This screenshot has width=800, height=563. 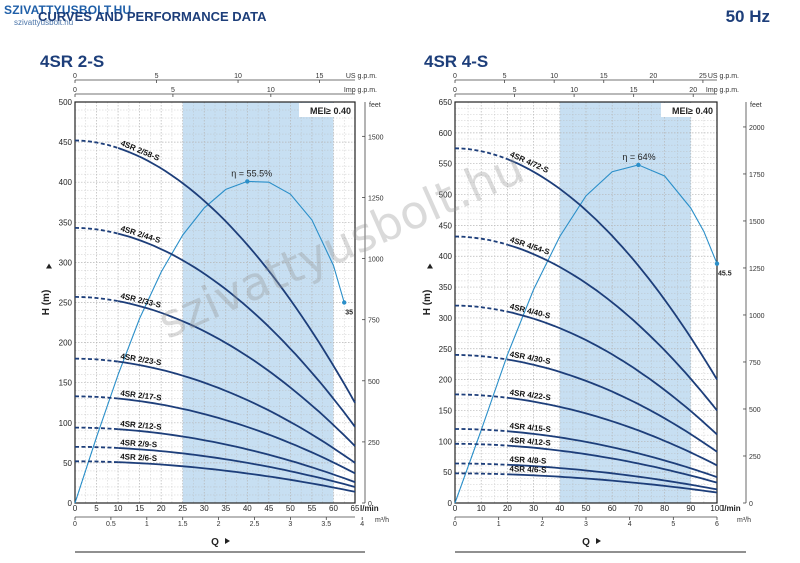 What do you see at coordinates (157, 76) in the screenshot?
I see `c0-us-tick-label: 5` at bounding box center [157, 76].